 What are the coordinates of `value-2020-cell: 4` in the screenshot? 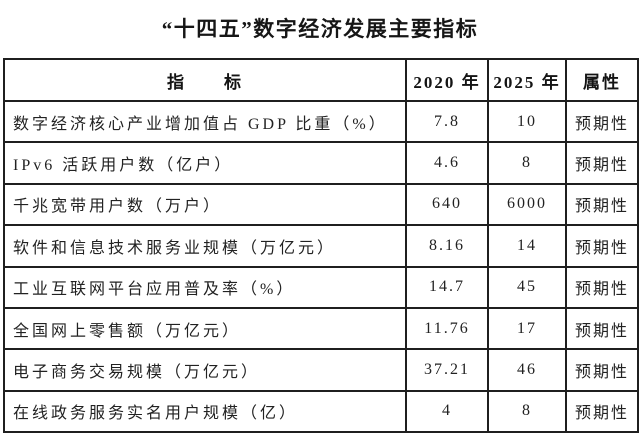 It's located at (447, 411).